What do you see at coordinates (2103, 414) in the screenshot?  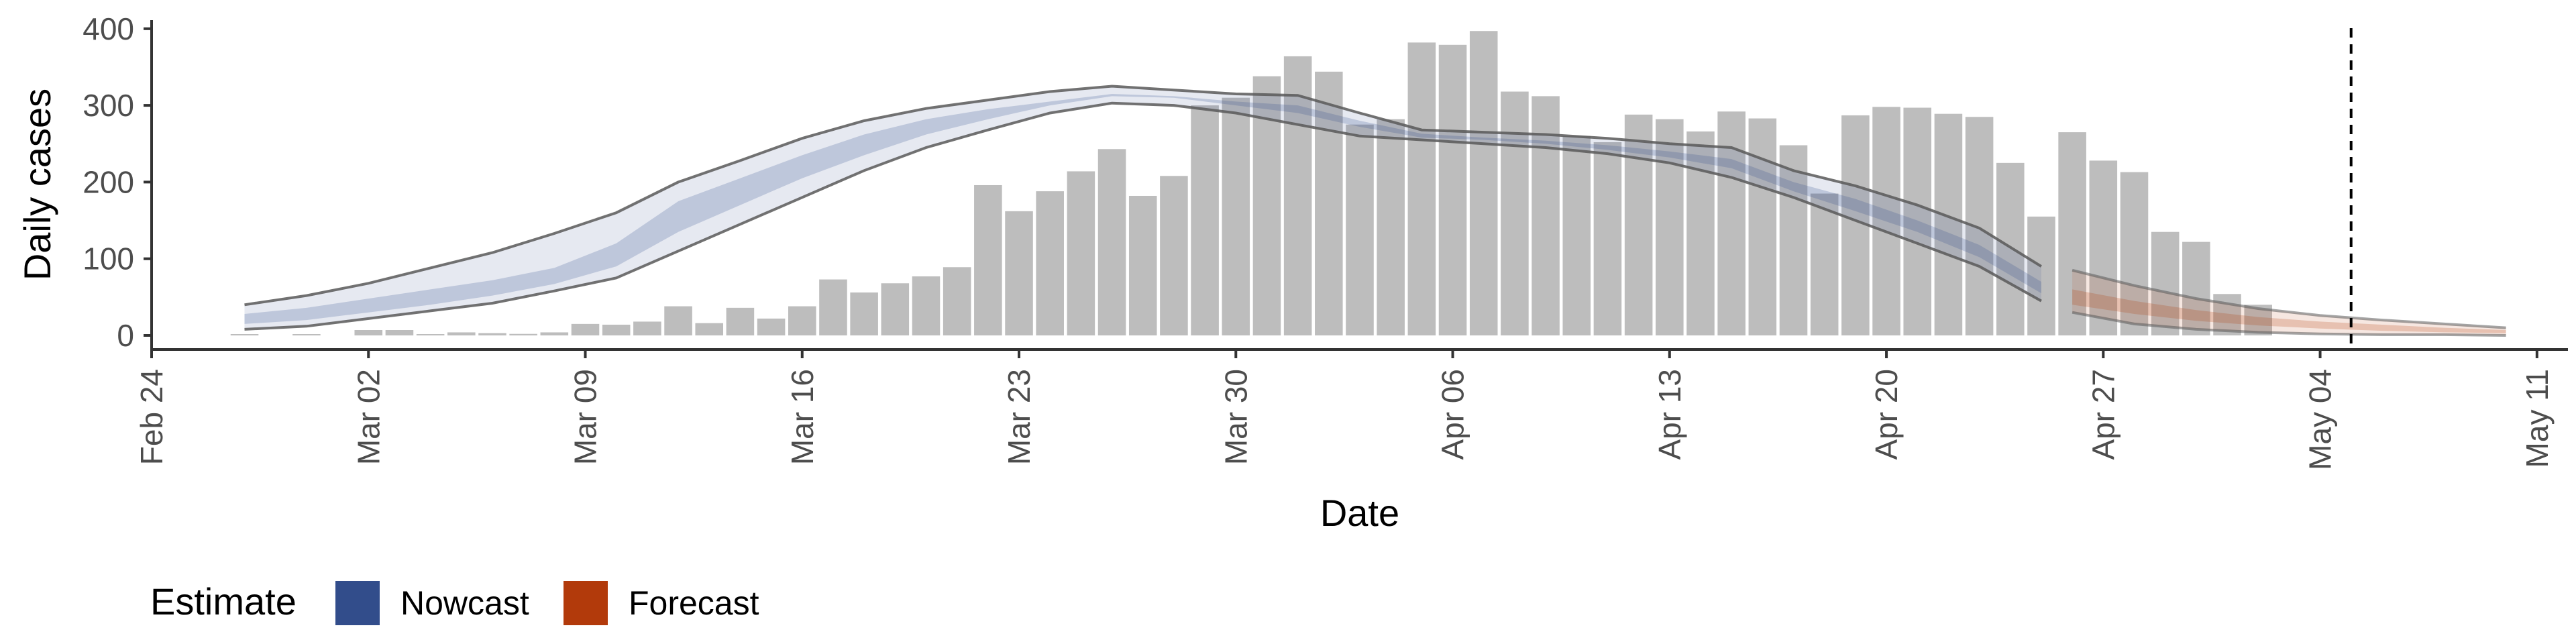 I see `x-tick-label-apr-27: Apr 27` at bounding box center [2103, 414].